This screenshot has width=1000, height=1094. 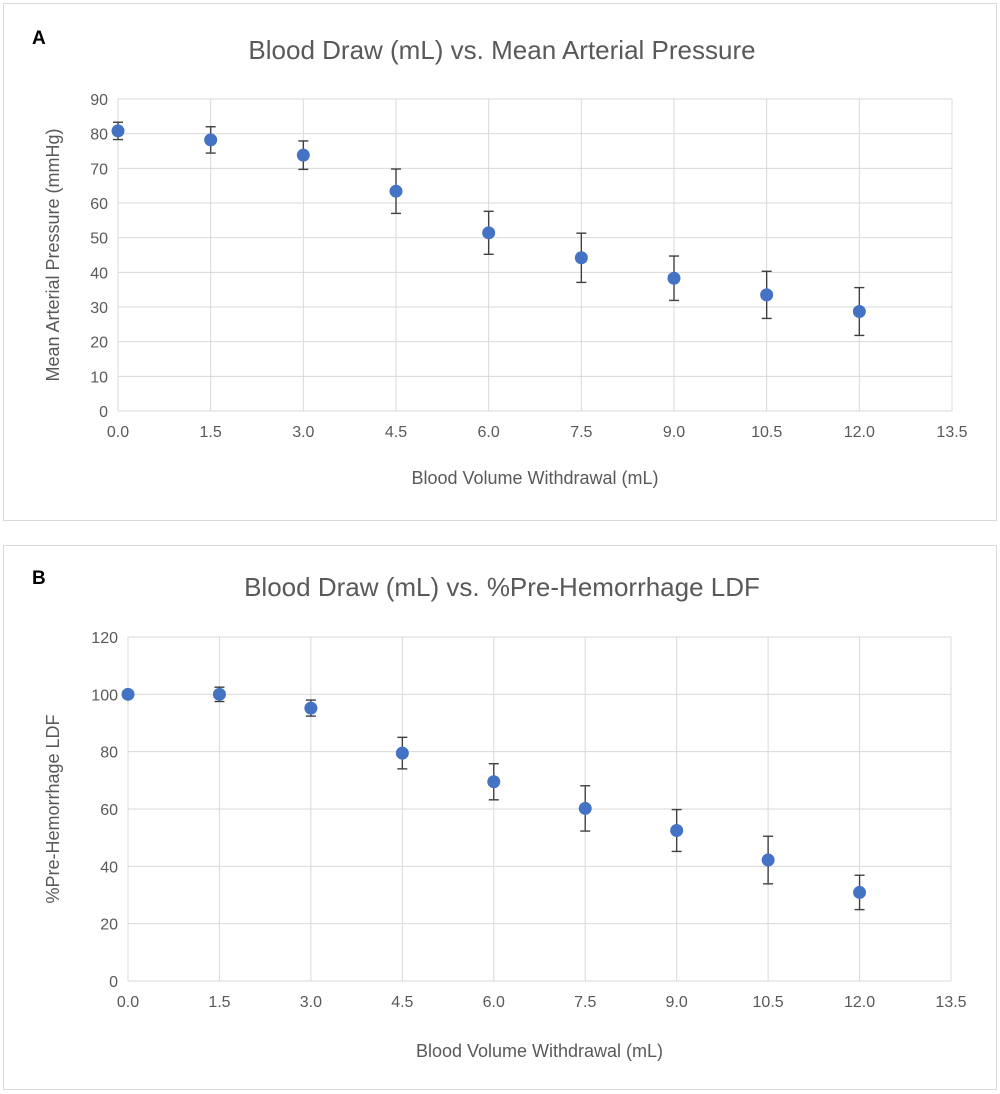 What do you see at coordinates (396, 432) in the screenshot?
I see `chart-a-x-tick-label: 4.5` at bounding box center [396, 432].